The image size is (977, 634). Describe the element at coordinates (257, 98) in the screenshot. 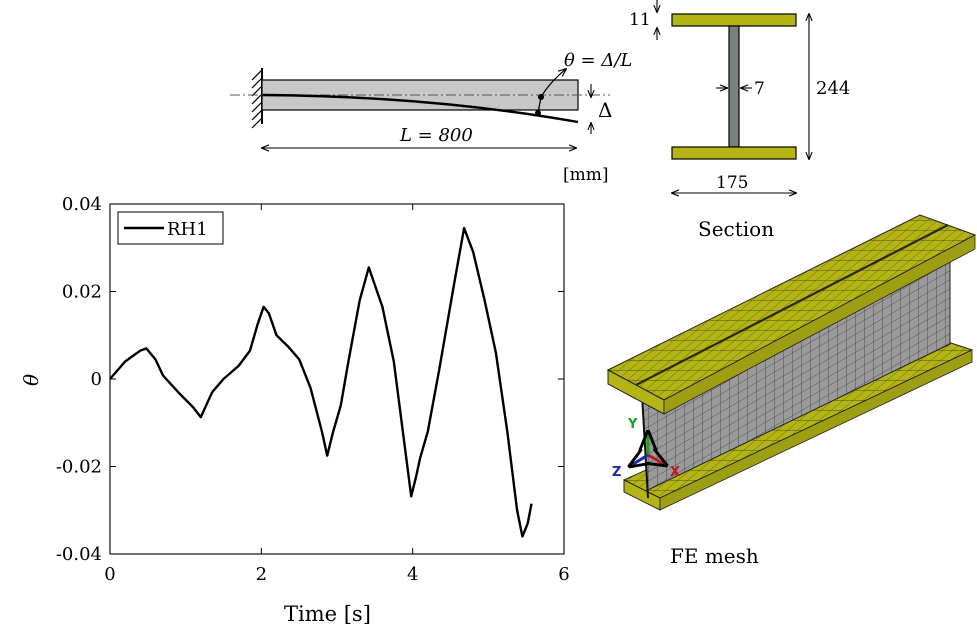

I see `fixed-support-hatch` at that location.